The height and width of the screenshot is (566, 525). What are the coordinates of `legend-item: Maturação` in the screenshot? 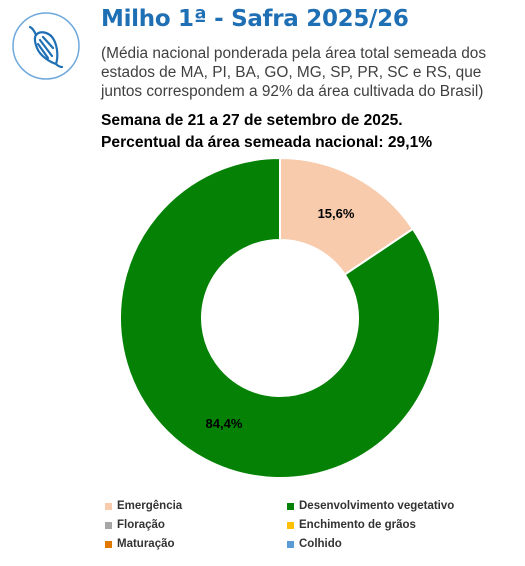 It's located at (140, 544).